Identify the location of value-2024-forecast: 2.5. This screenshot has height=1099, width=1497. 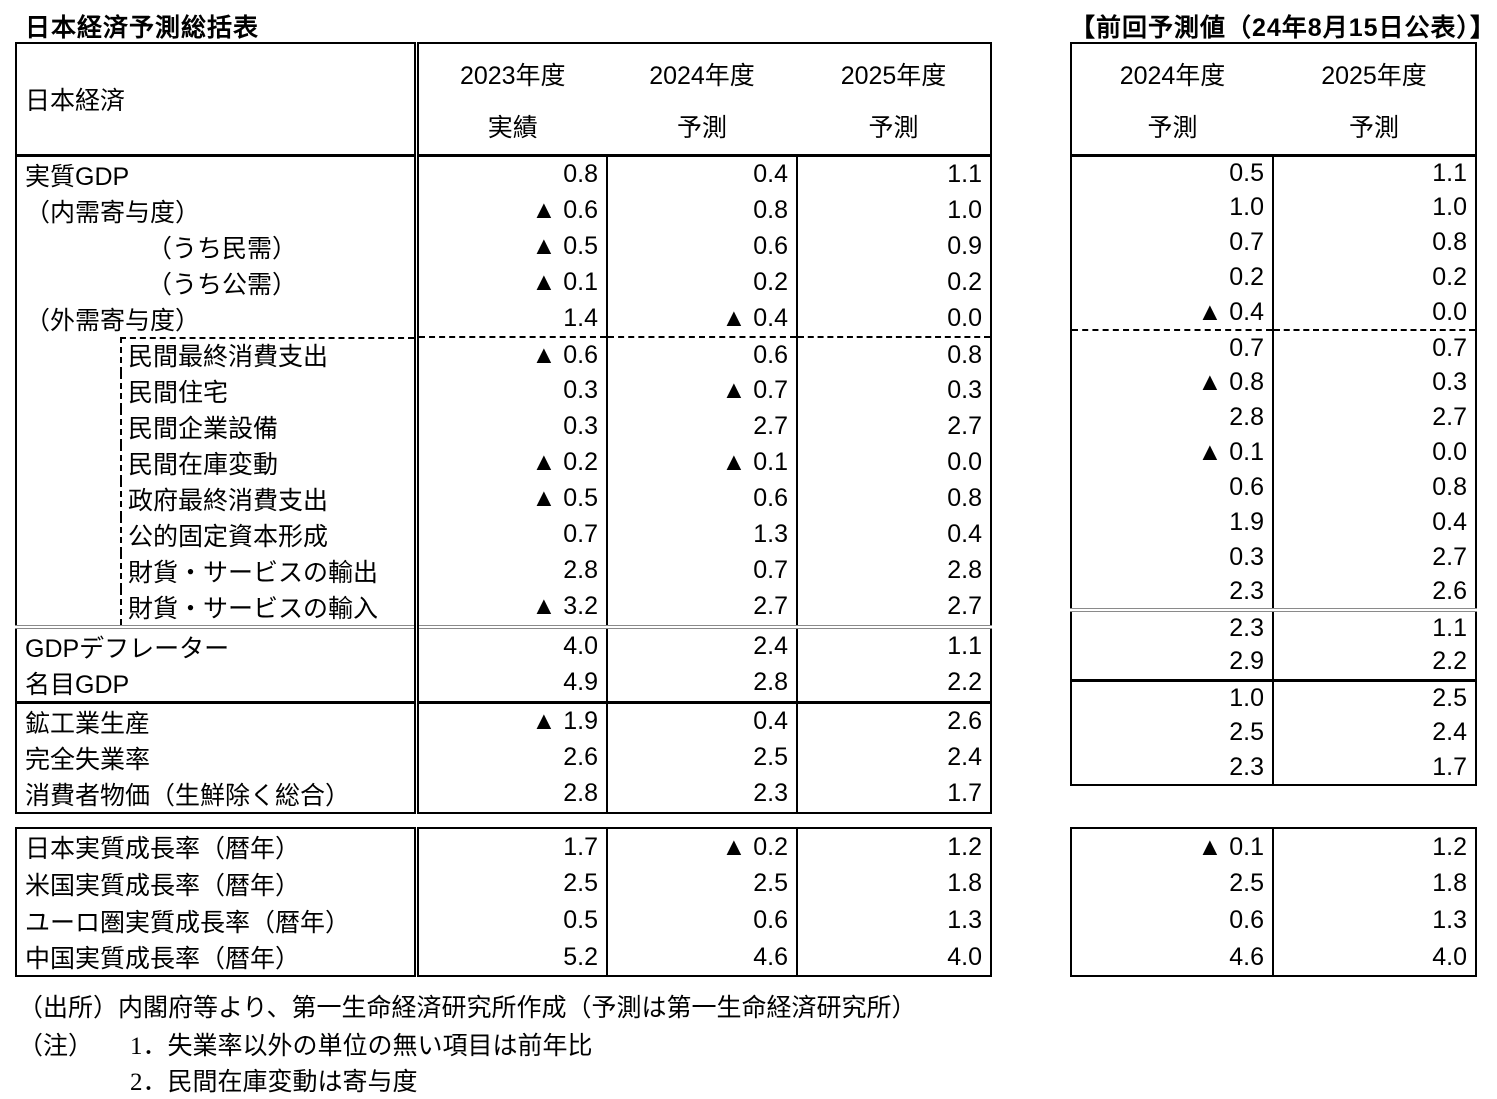
(701, 757).